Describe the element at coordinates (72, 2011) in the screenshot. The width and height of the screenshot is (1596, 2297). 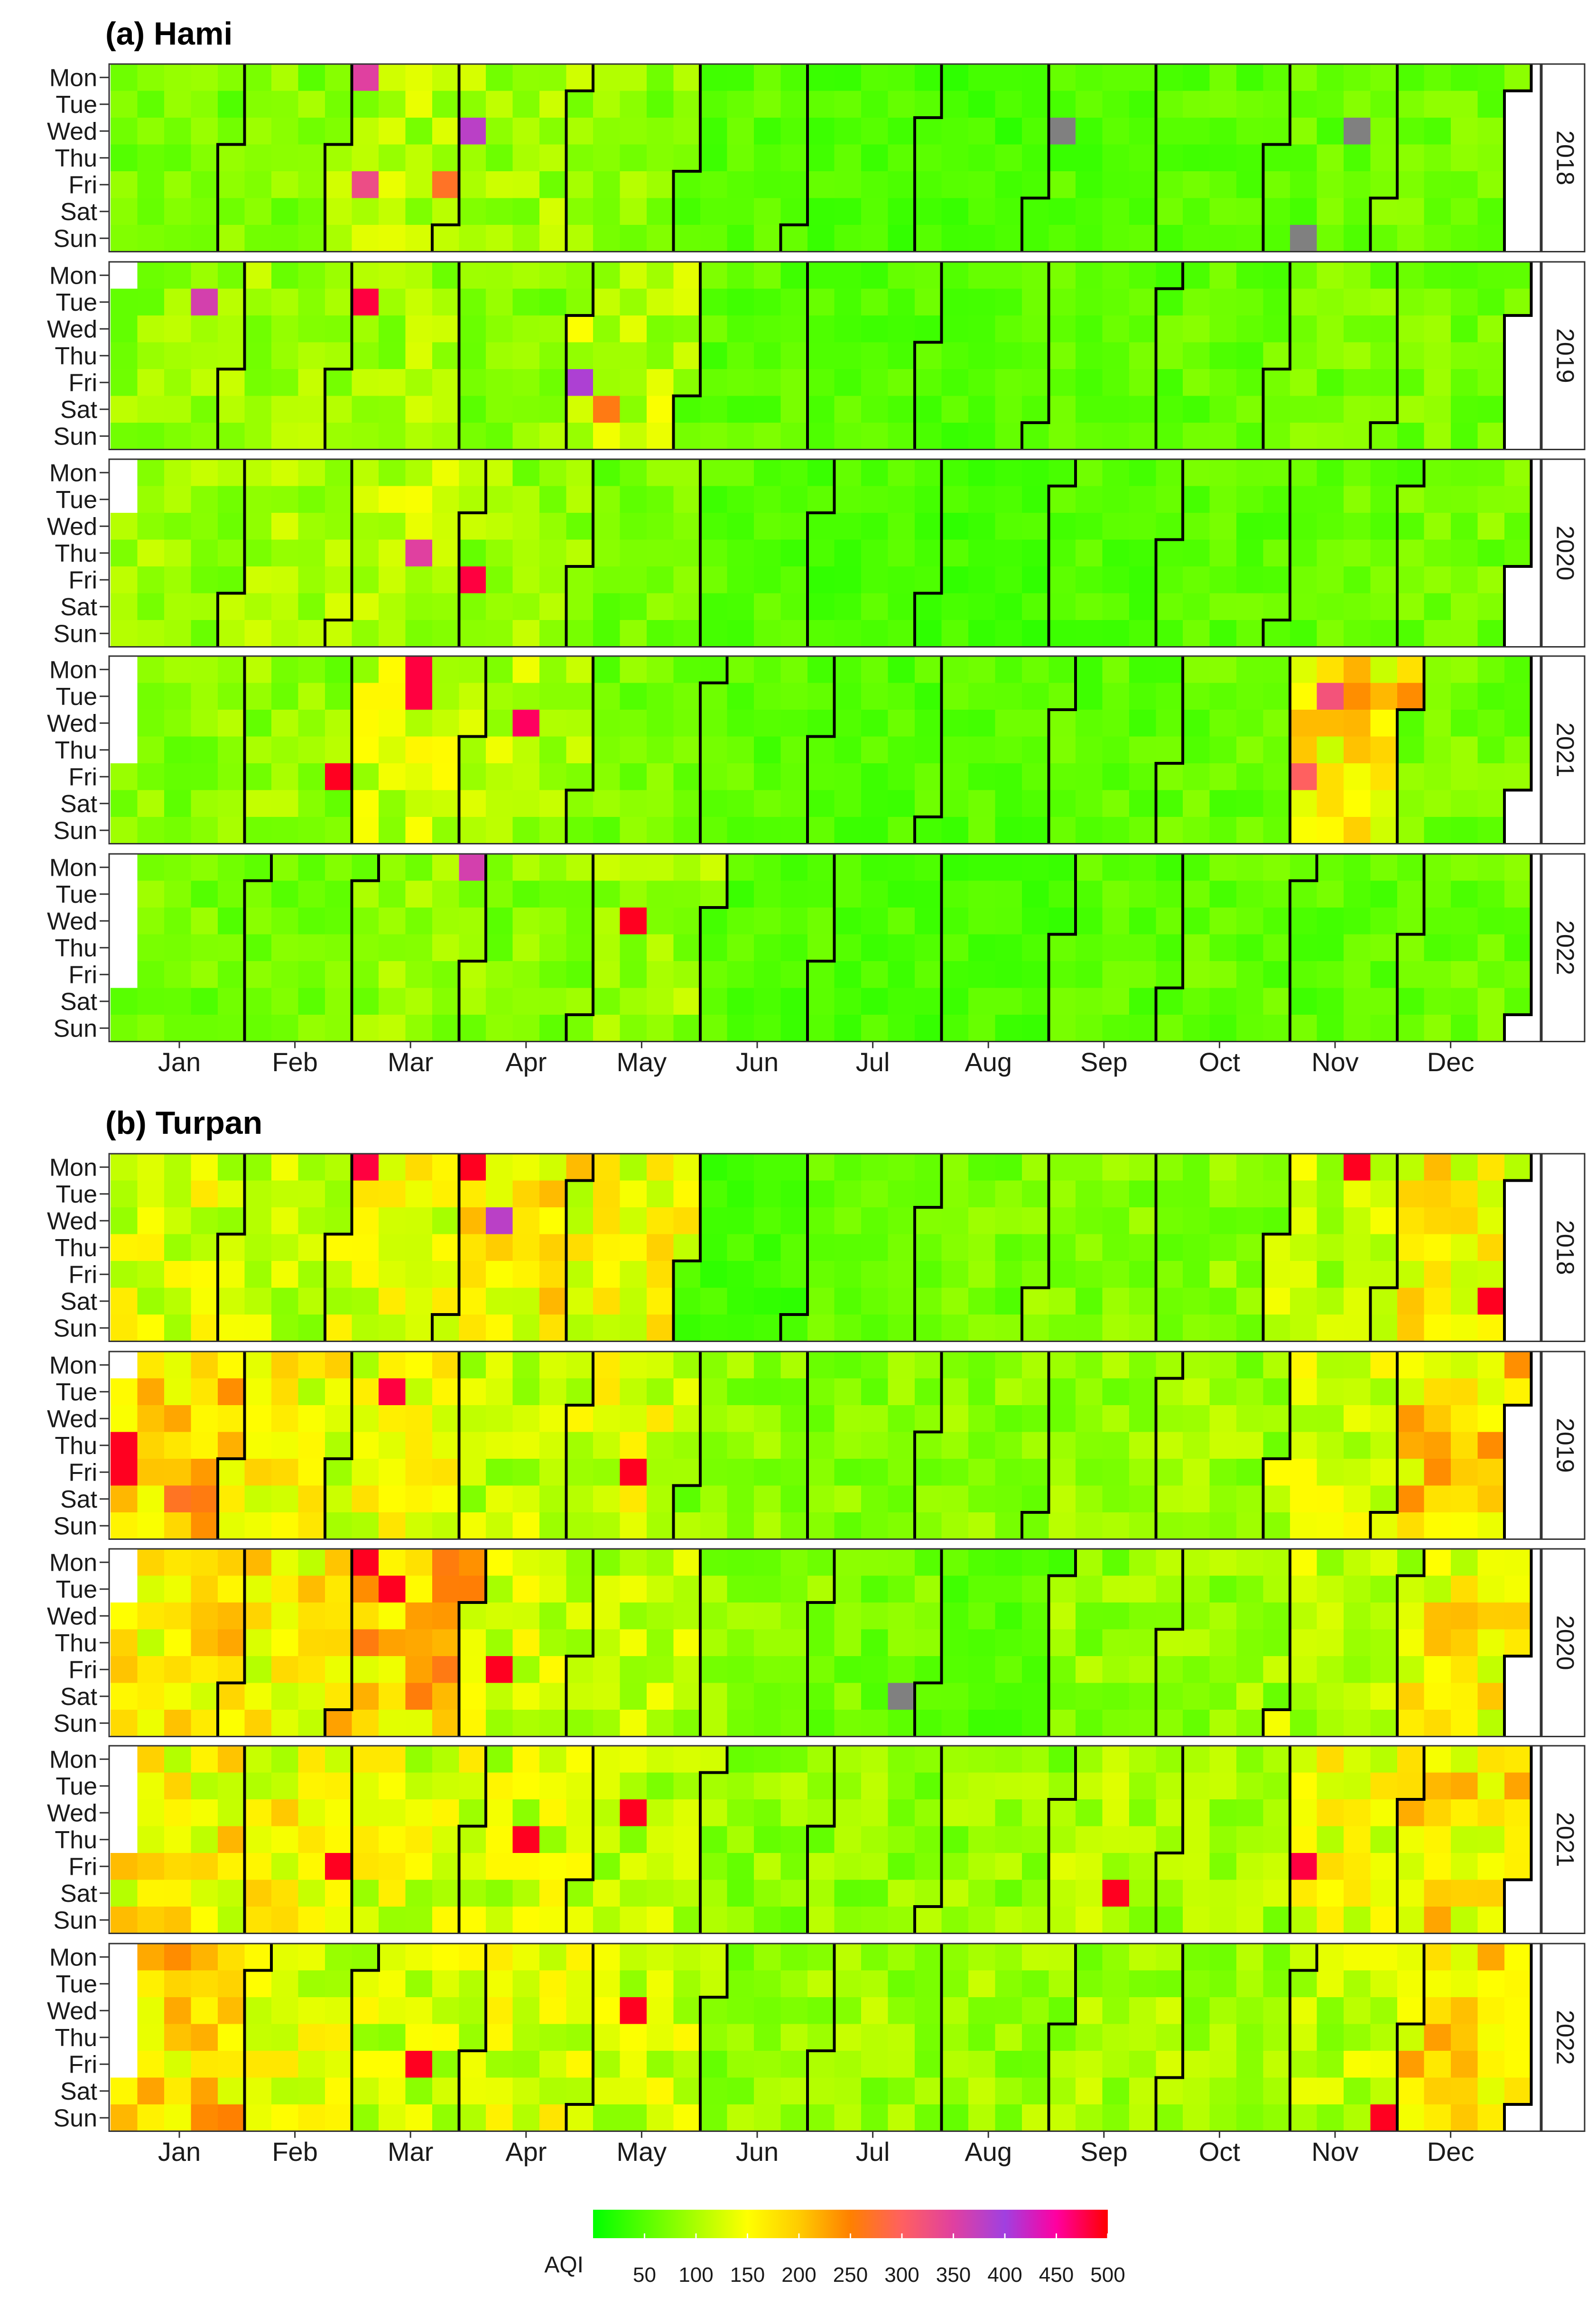
I see `weekday-label: Wed` at that location.